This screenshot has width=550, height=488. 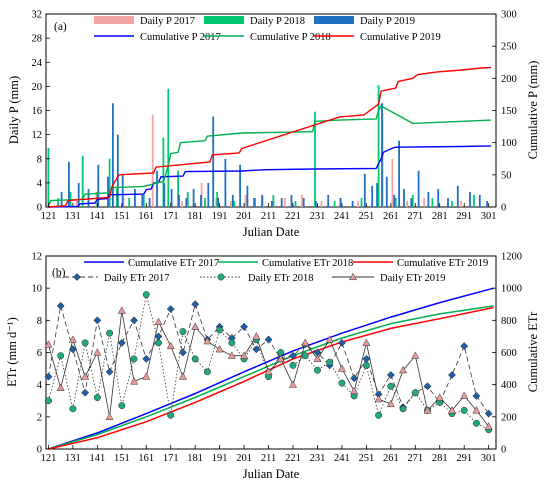 What do you see at coordinates (40, 385) in the screenshot?
I see `panel-b-y-tick-label: 4` at bounding box center [40, 385].